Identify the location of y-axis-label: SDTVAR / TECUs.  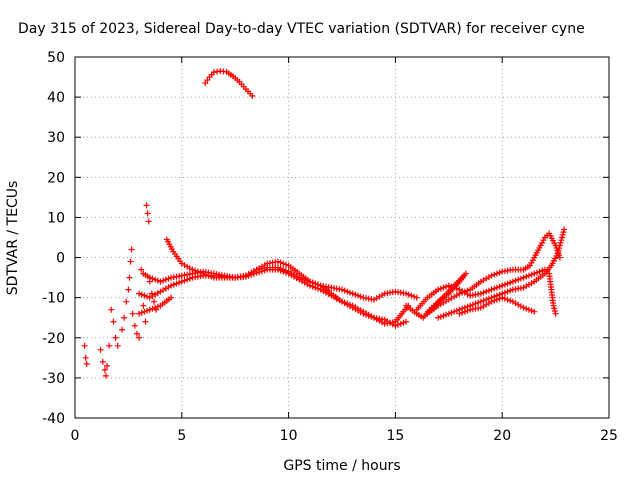
(13, 238).